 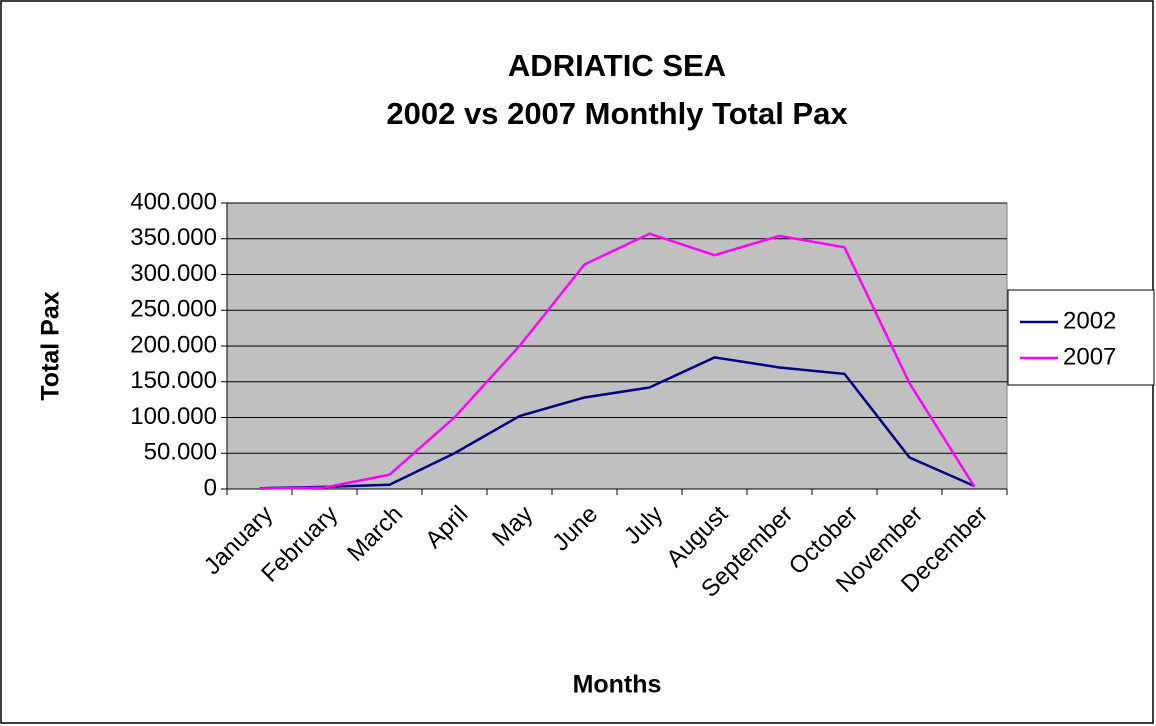 What do you see at coordinates (617, 685) in the screenshot?
I see `x-axis-label: Months` at bounding box center [617, 685].